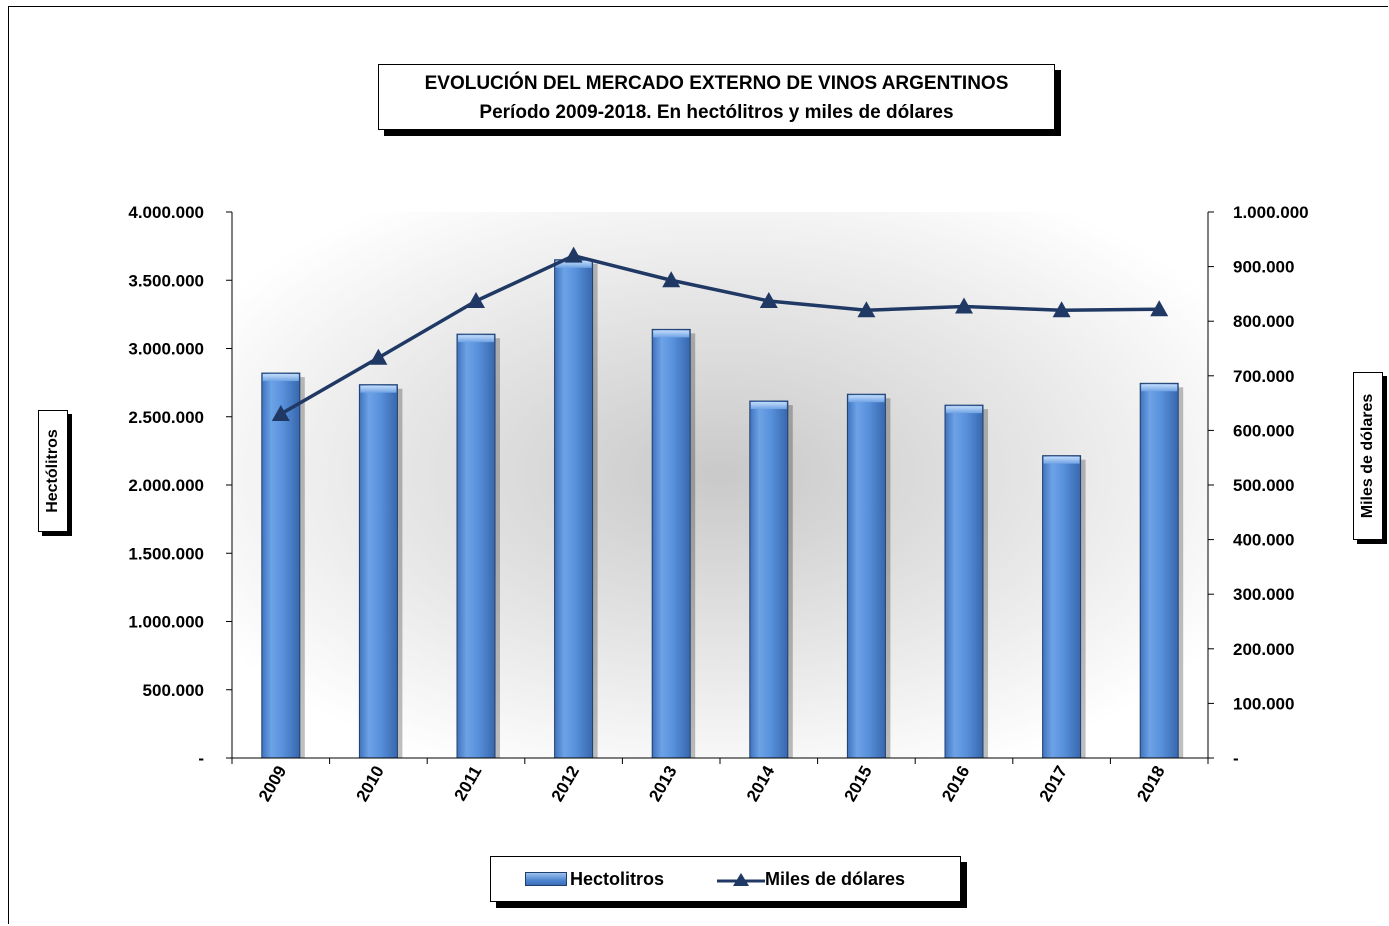 This screenshot has height=926, width=1389. I want to click on bar-2015, so click(868, 576).